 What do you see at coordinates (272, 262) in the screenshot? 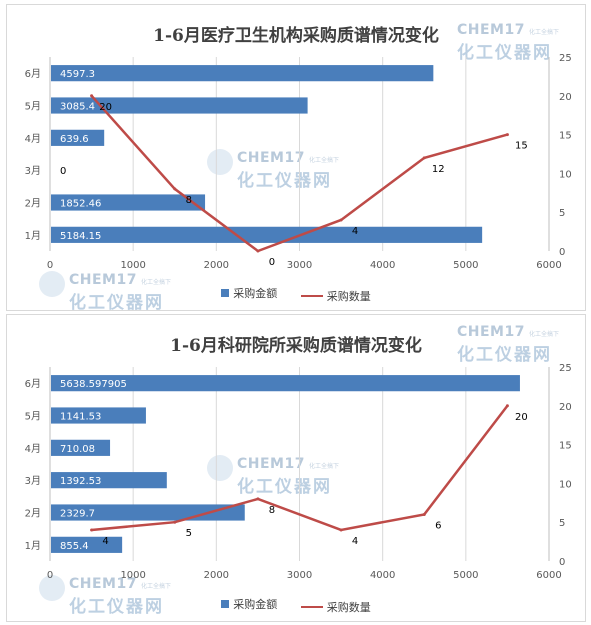
I see `line-data-label: 0` at bounding box center [272, 262].